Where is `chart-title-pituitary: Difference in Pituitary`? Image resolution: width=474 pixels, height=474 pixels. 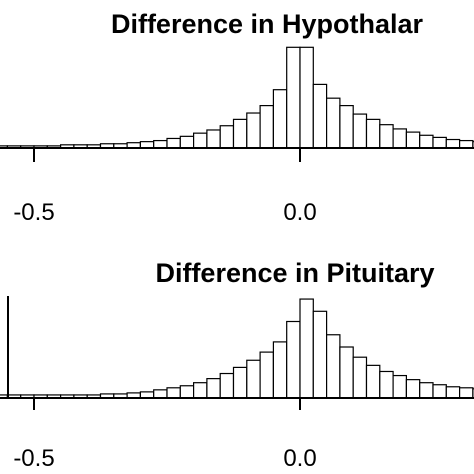 chart-title-pituitary: Difference in Pituitary is located at coordinates (294, 273).